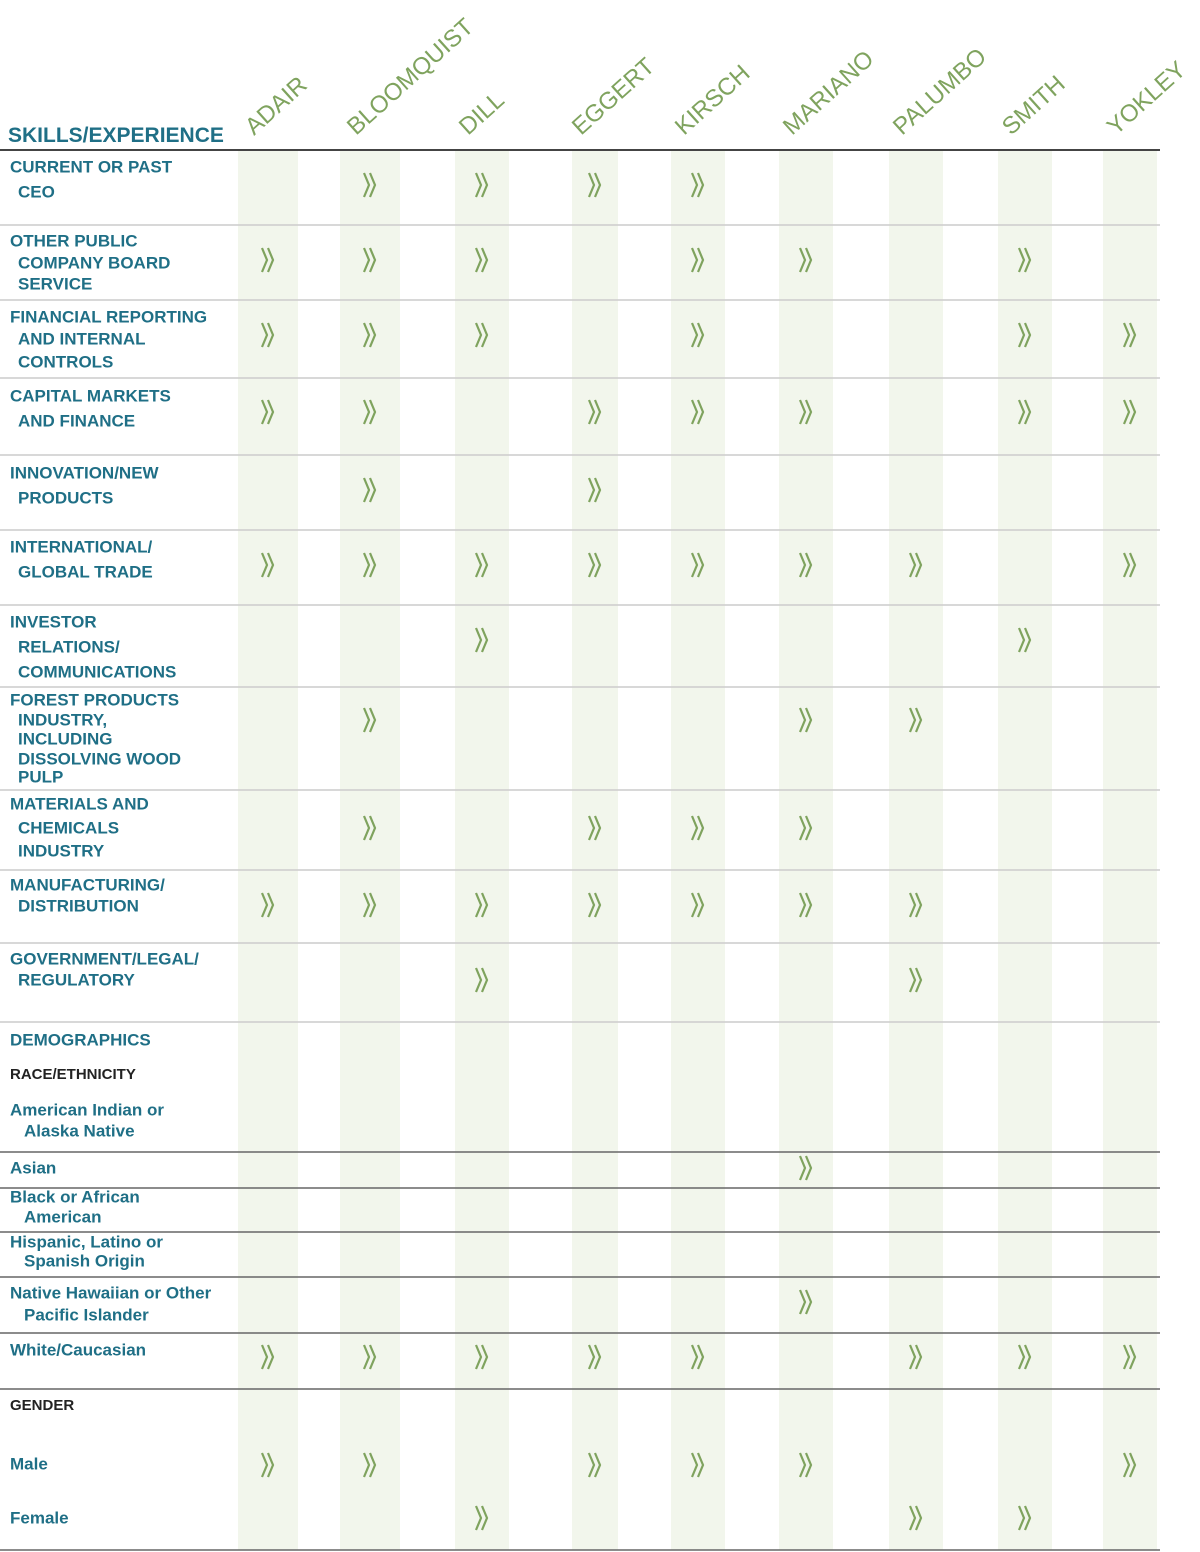 The width and height of the screenshot is (1200, 1552). I want to click on row-label: FINANCIAL REPORTING, so click(108, 316).